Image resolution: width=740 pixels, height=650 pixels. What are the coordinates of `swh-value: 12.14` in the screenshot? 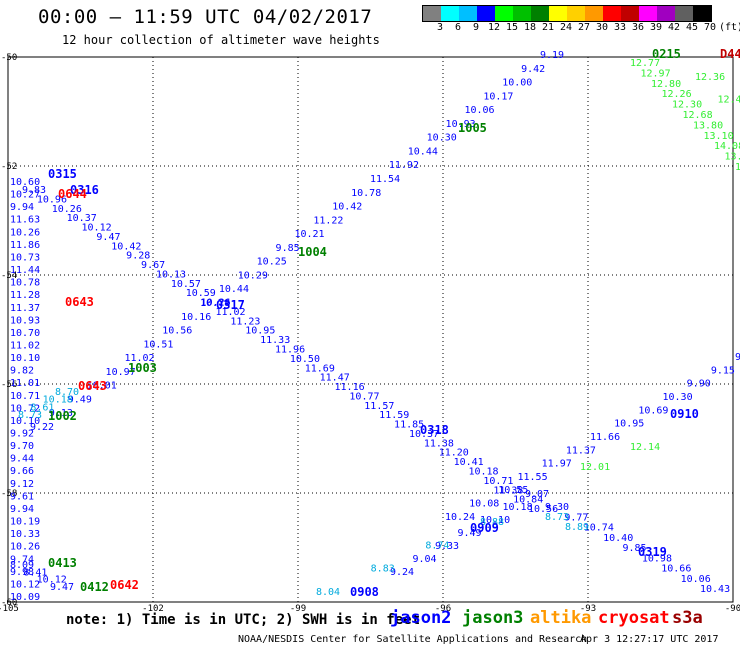 It's located at (645, 447).